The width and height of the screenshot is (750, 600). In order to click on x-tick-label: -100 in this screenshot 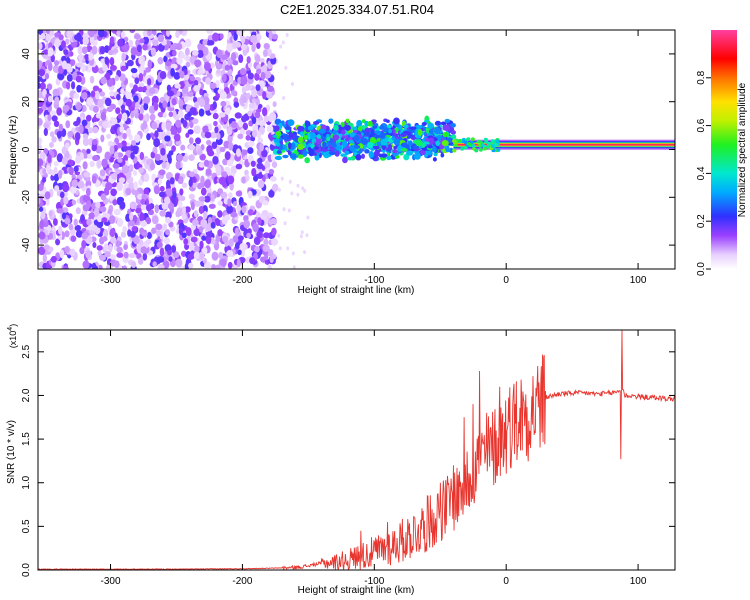, I will do `click(374, 280)`.